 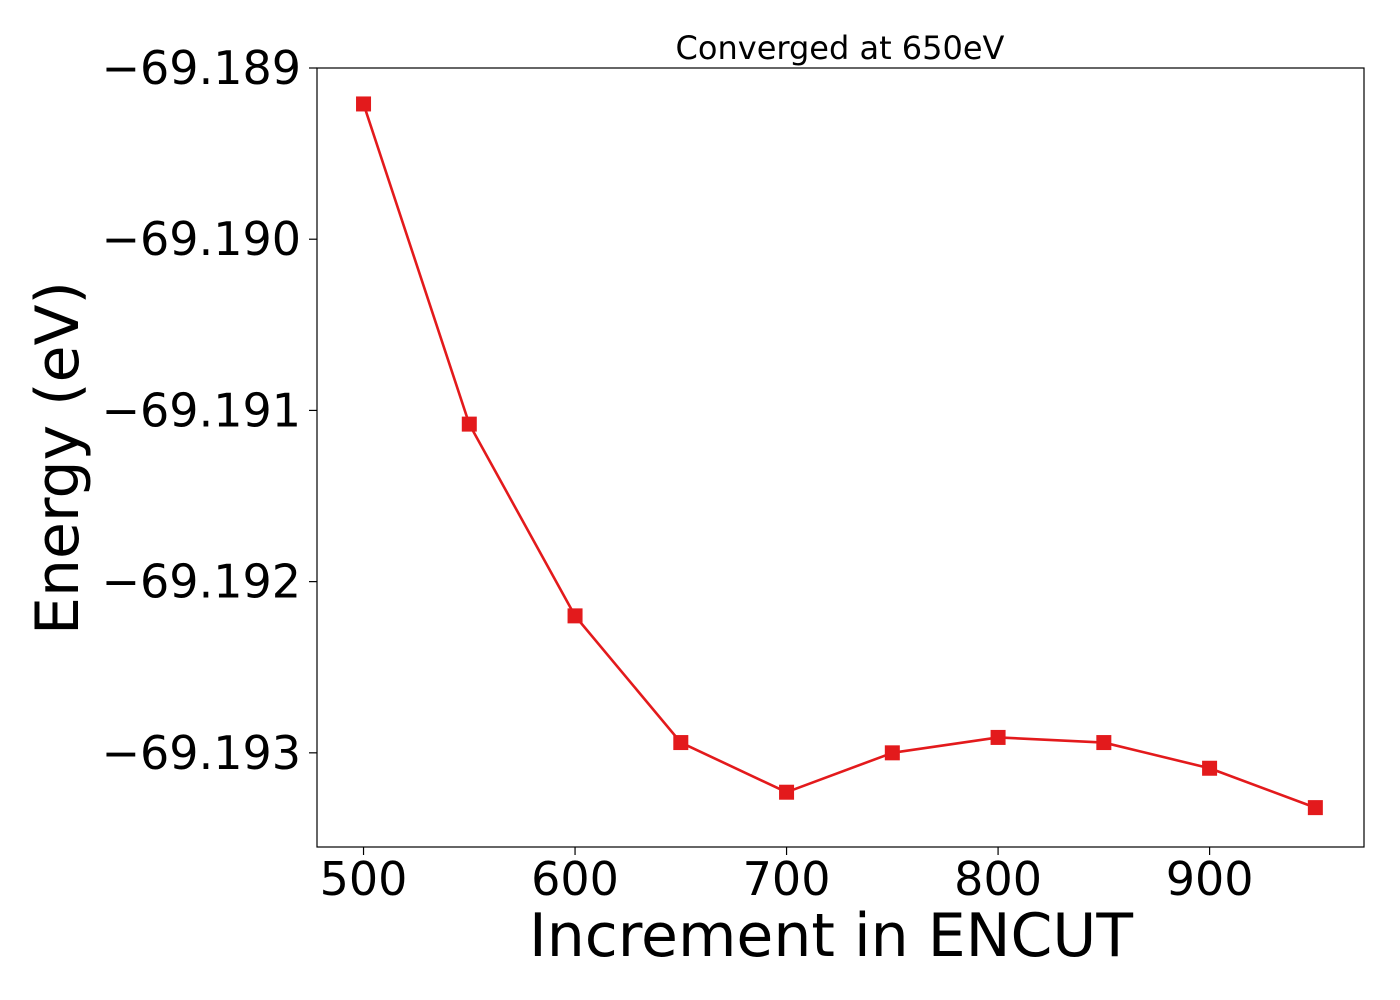 I want to click on x-axis-label: Increment in ENCUT, so click(x=831, y=936).